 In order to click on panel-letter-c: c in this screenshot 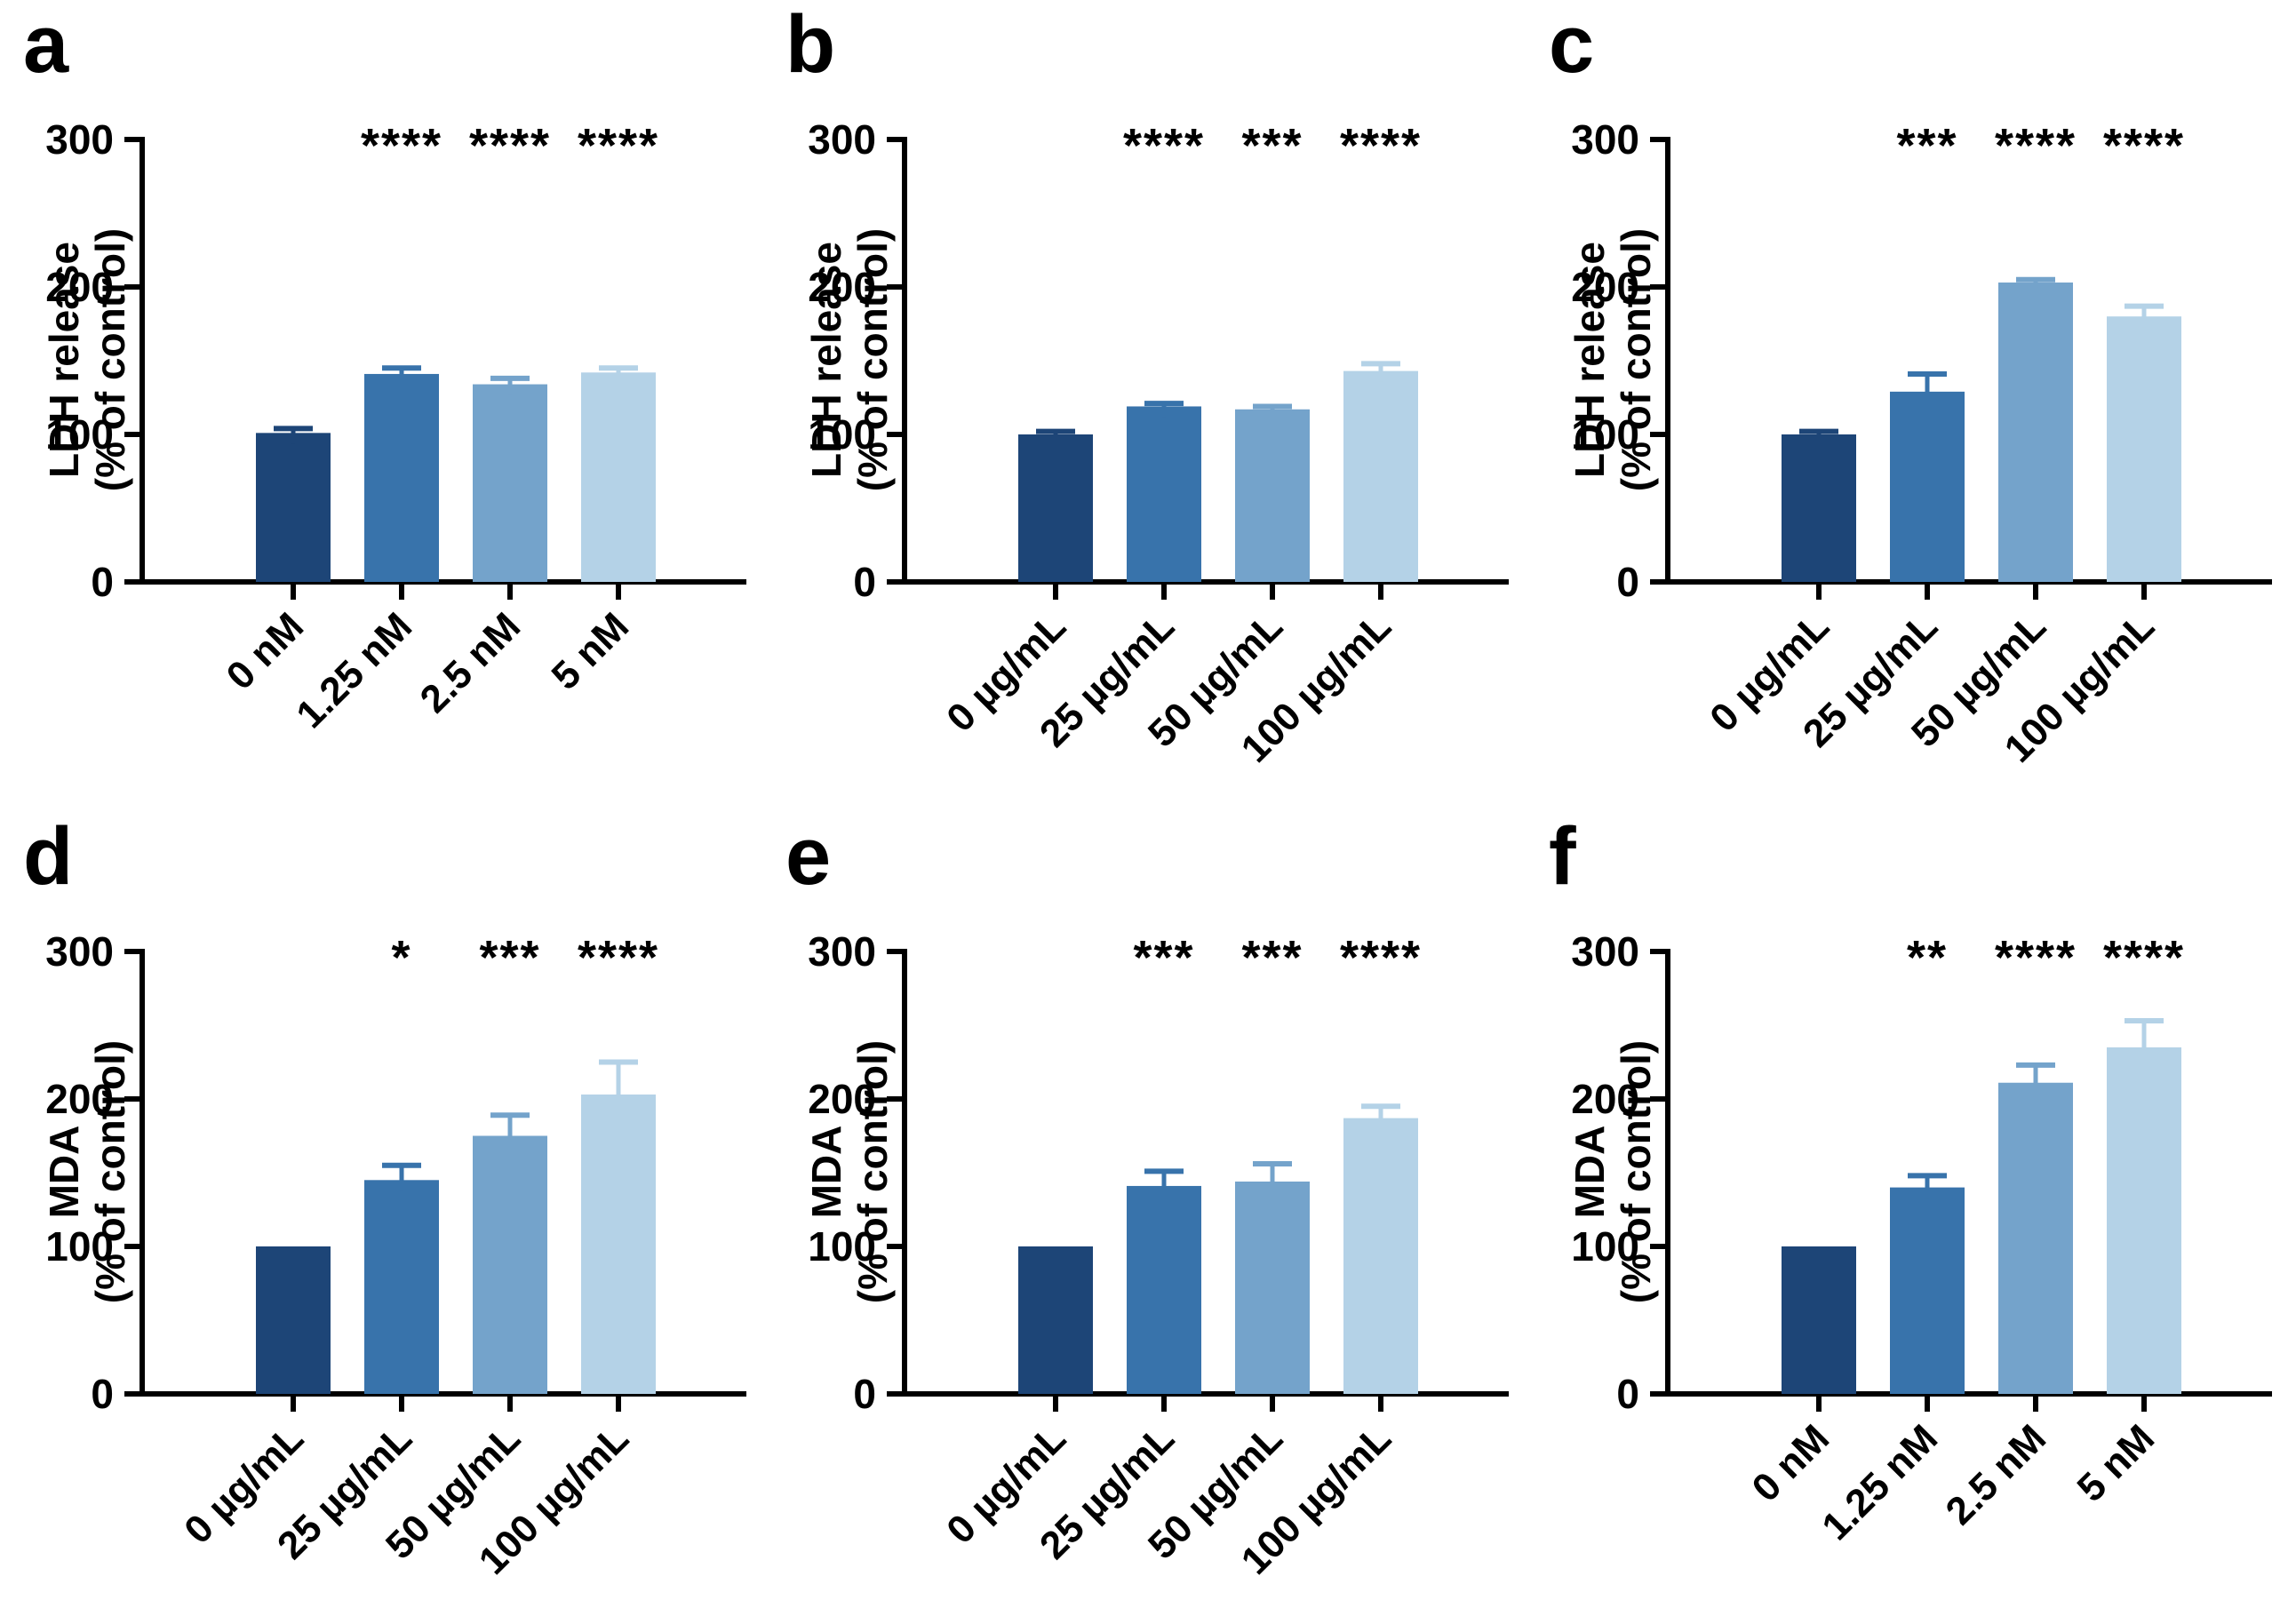, I will do `click(1572, 45)`.